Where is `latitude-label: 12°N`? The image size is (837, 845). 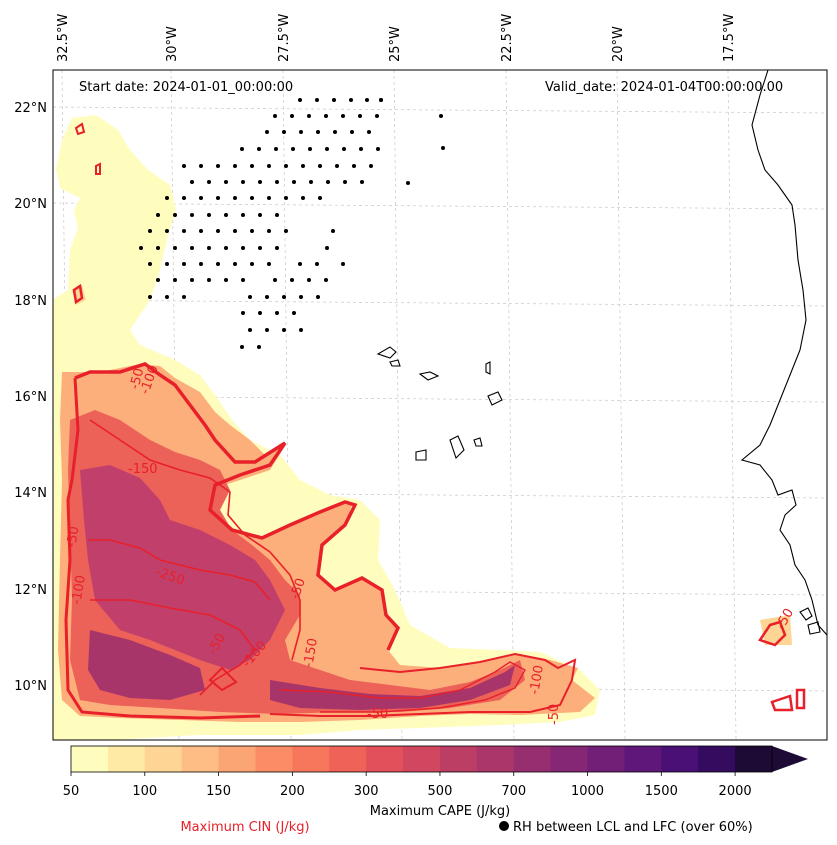 latitude-label: 12°N is located at coordinates (30, 590).